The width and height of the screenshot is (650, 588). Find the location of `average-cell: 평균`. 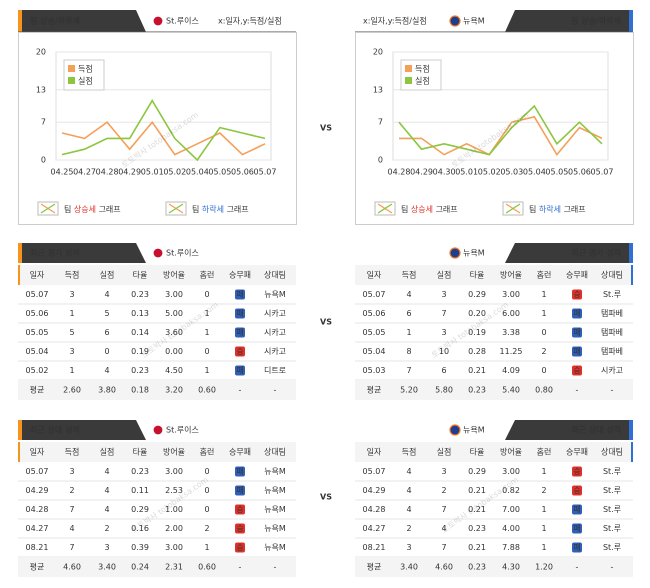

average-cell: 평균 is located at coordinates (374, 390).